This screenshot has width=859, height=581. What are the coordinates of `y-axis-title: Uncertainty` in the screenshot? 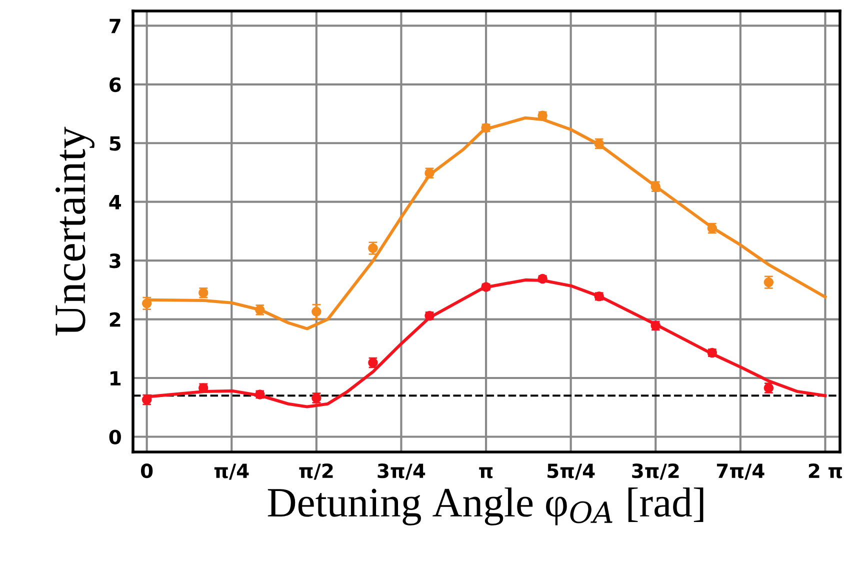 It's located at (74, 231).